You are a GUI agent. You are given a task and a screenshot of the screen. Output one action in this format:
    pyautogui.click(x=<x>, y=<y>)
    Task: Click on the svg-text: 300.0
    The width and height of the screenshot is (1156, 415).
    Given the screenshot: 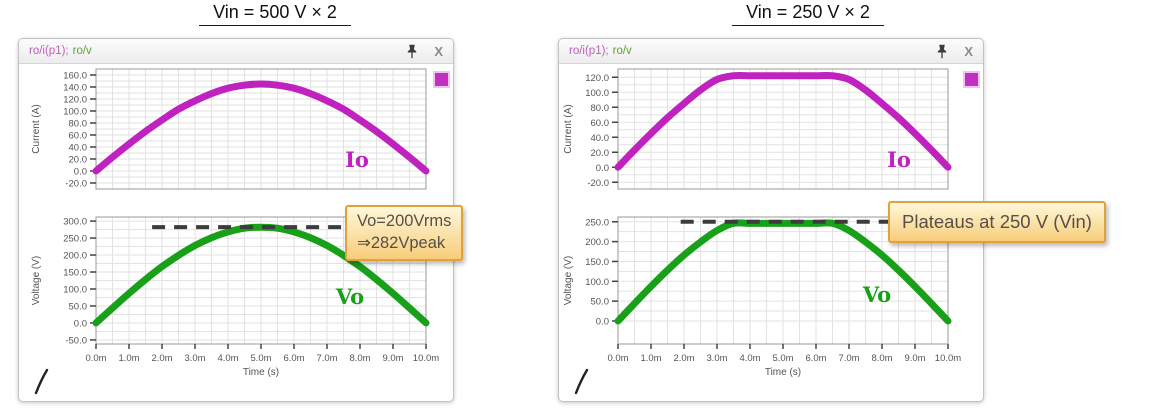 What is the action you would take?
    pyautogui.click(x=75, y=222)
    